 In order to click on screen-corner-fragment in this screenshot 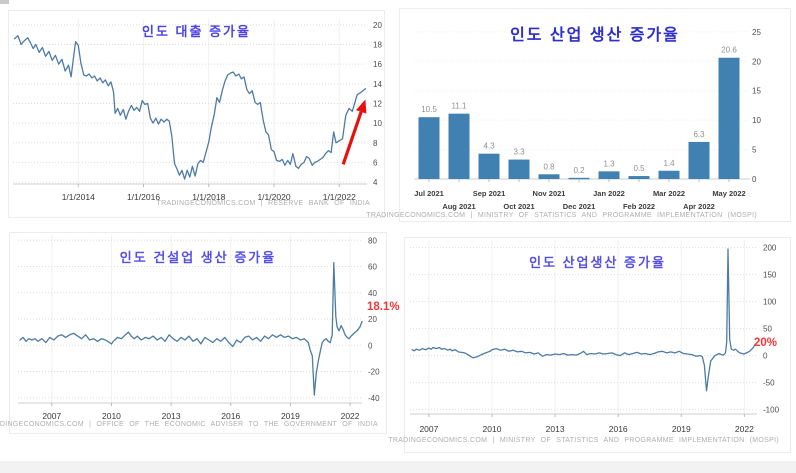, I will do `click(4, 2)`.